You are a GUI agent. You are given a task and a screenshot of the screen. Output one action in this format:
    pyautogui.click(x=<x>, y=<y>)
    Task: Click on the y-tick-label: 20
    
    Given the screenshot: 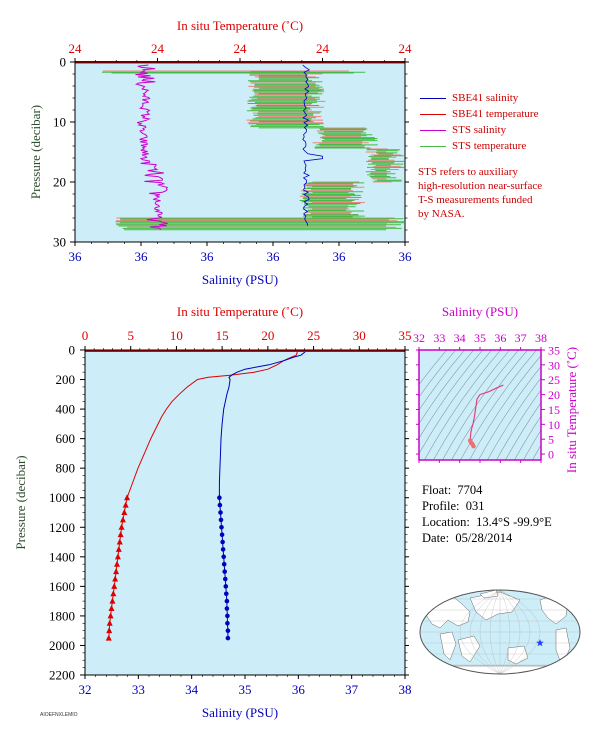 What is the action you would take?
    pyautogui.click(x=59, y=182)
    